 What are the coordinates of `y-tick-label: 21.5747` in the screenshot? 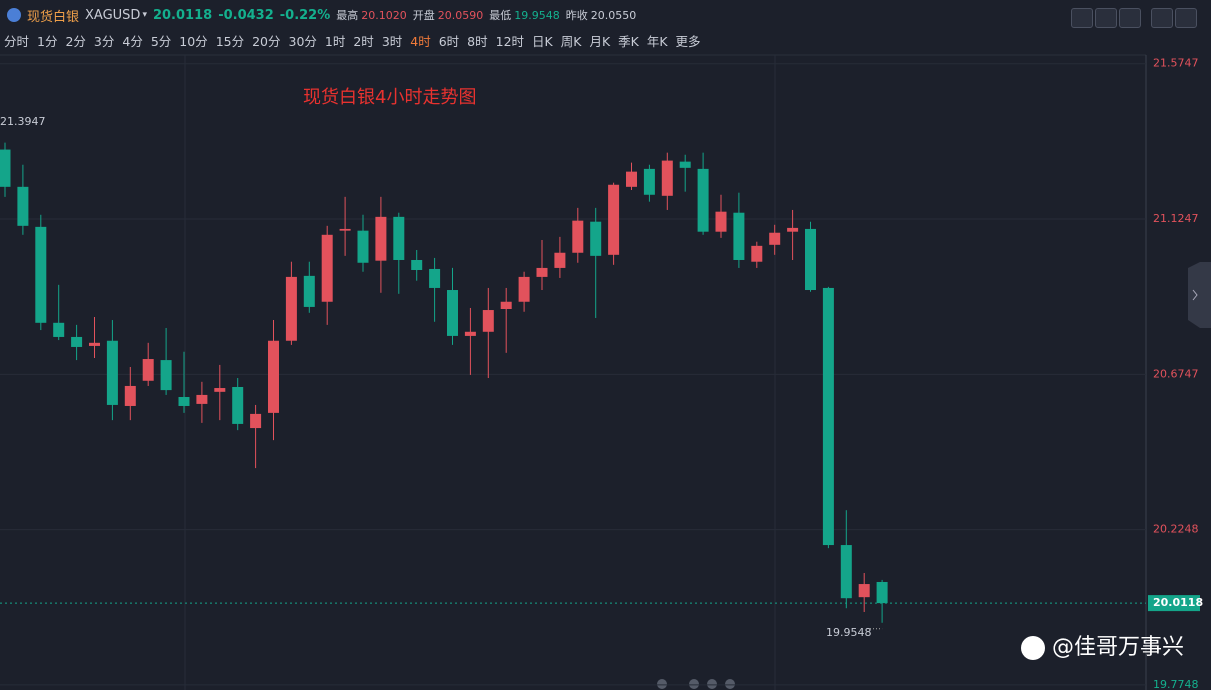 It's located at (1176, 63).